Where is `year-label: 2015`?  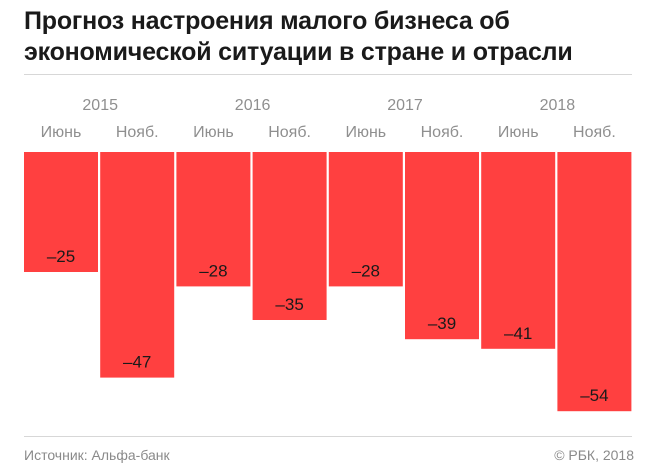
year-label: 2015 is located at coordinates (100, 105).